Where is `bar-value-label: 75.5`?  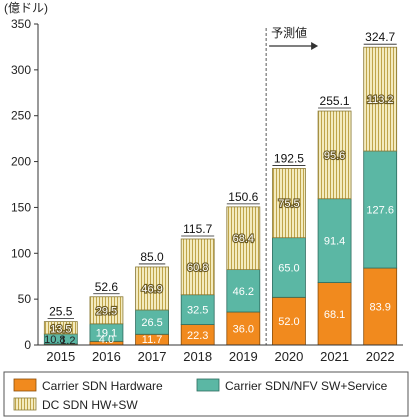
bar-value-label: 75.5 is located at coordinates (288, 204).